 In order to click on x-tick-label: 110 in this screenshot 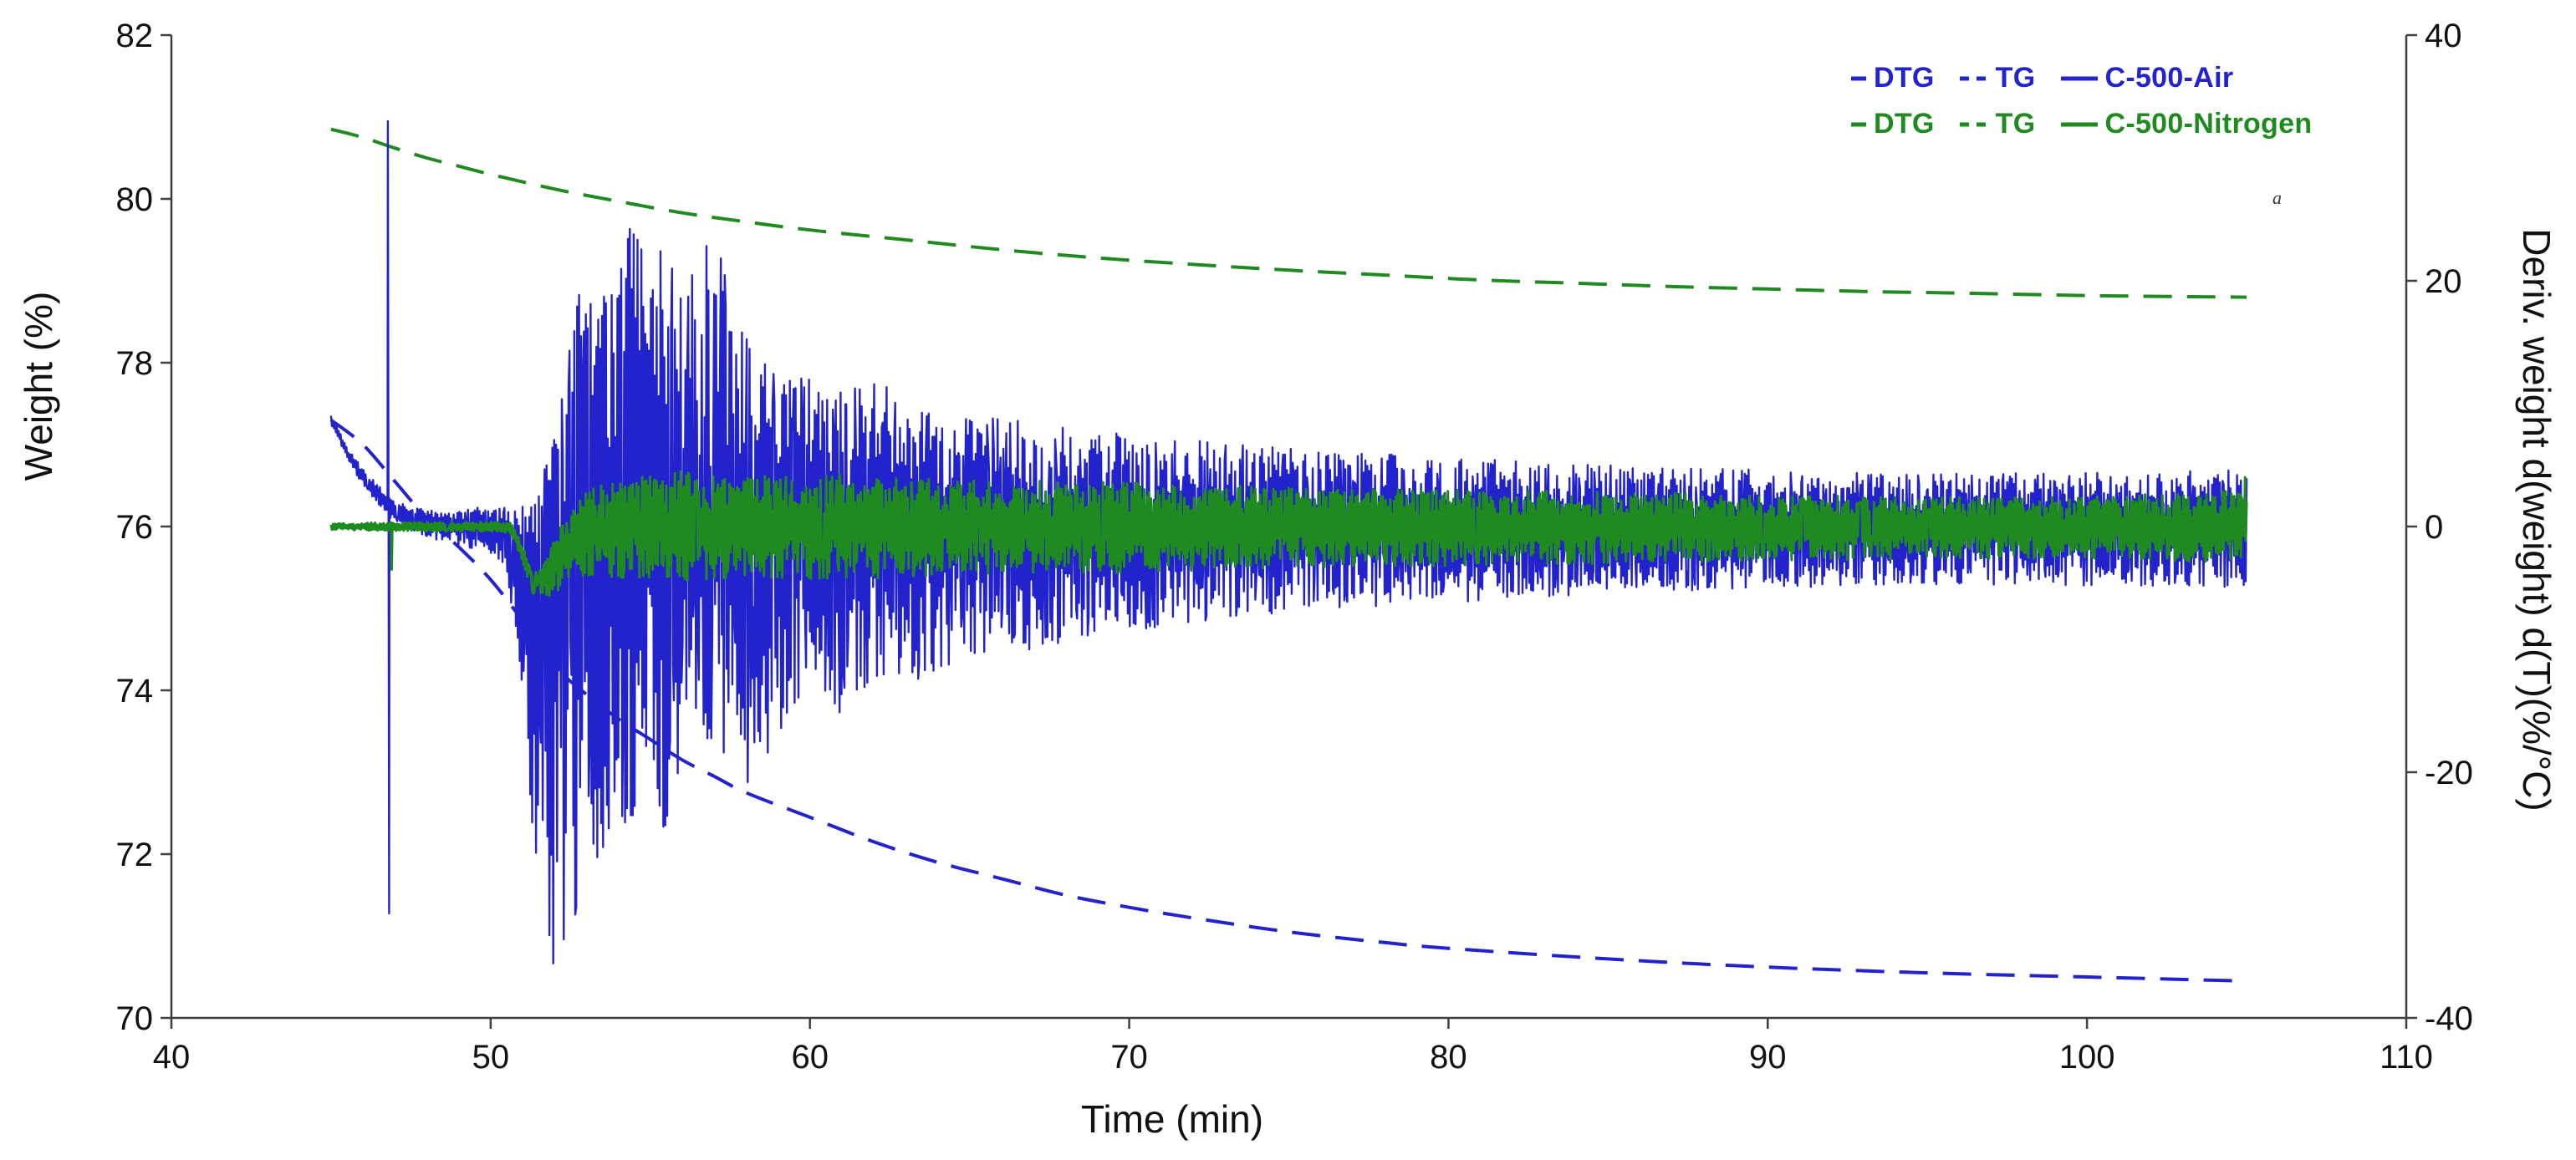, I will do `click(2407, 1057)`.